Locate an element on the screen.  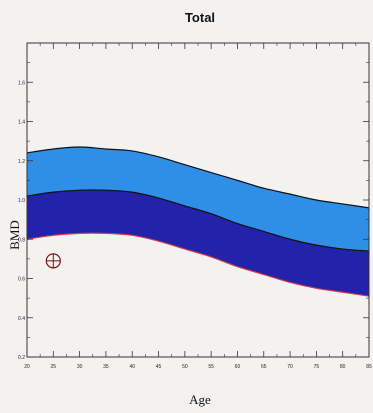
data-marker is located at coordinates (53, 261).